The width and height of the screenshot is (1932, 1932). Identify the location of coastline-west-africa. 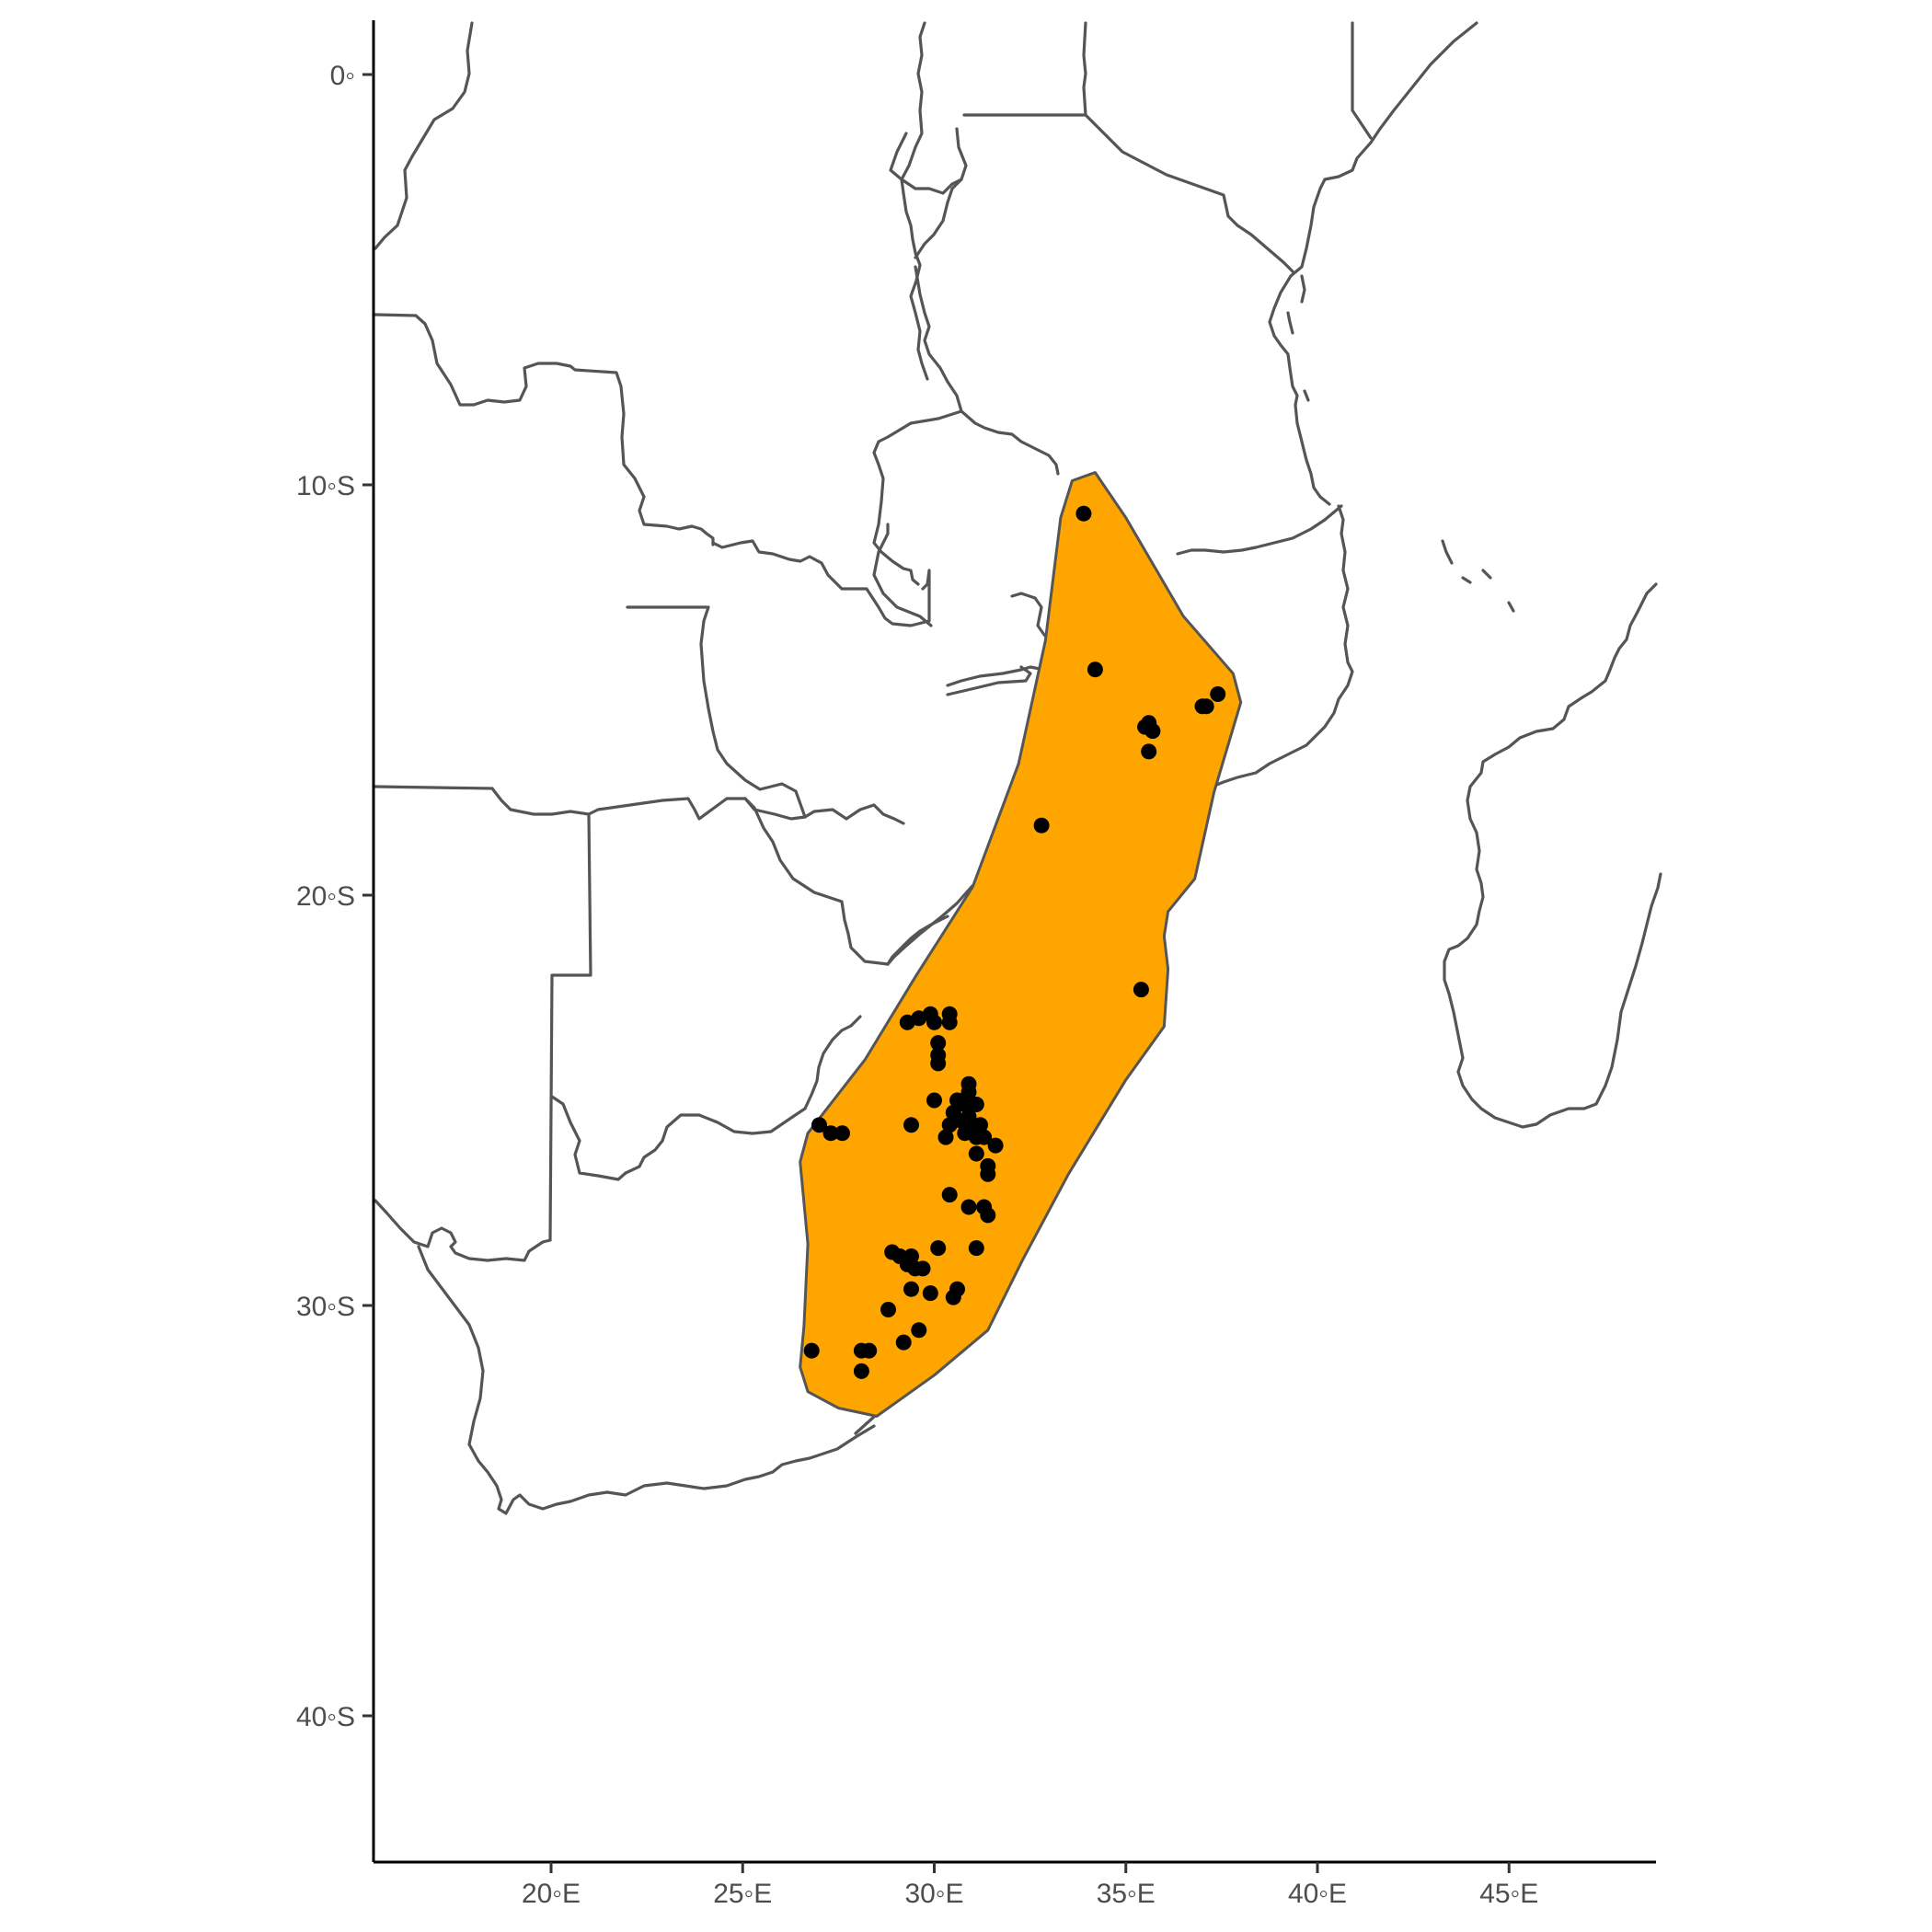
(424, 135).